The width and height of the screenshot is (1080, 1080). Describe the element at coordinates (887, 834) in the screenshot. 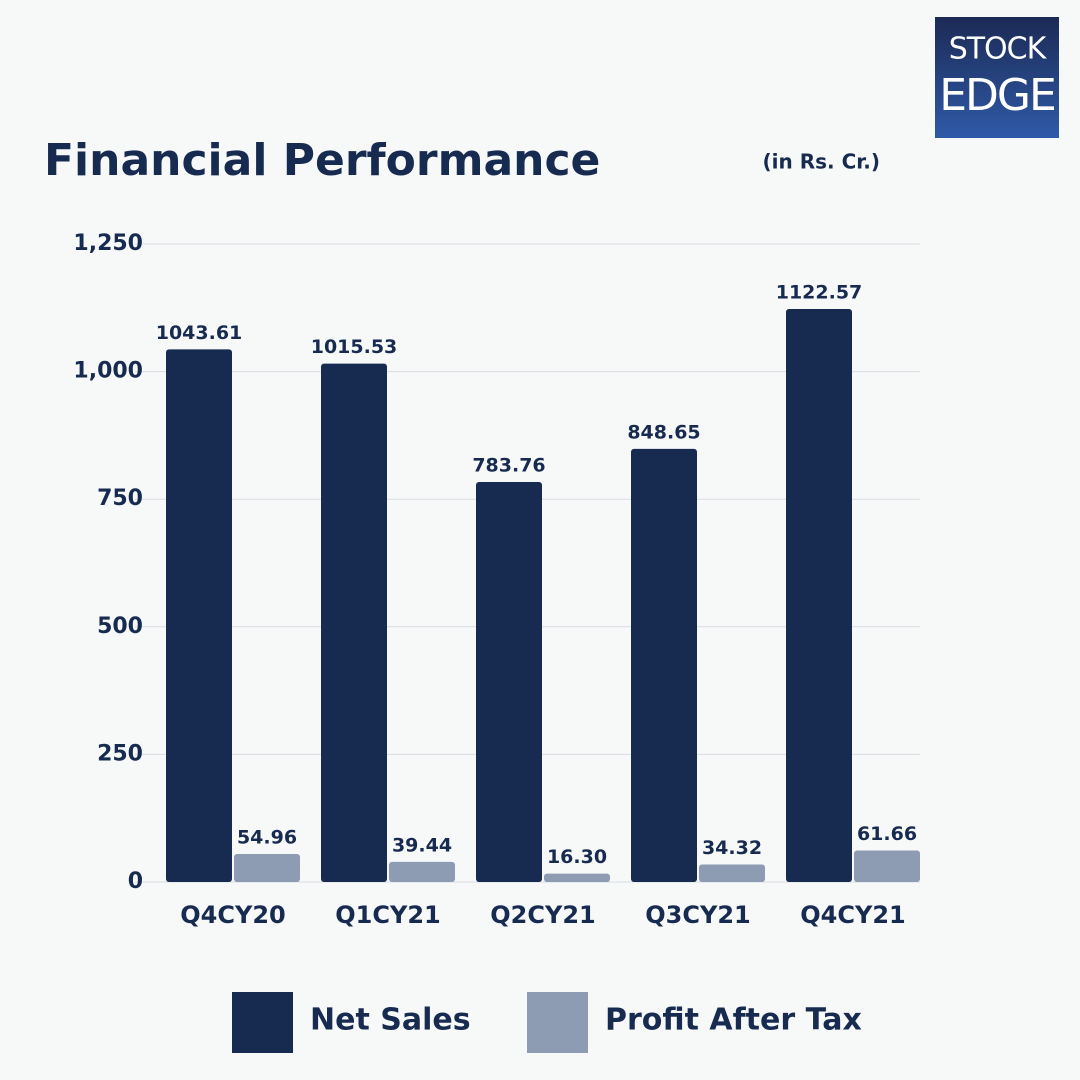

I see `data-label: 61.66` at that location.